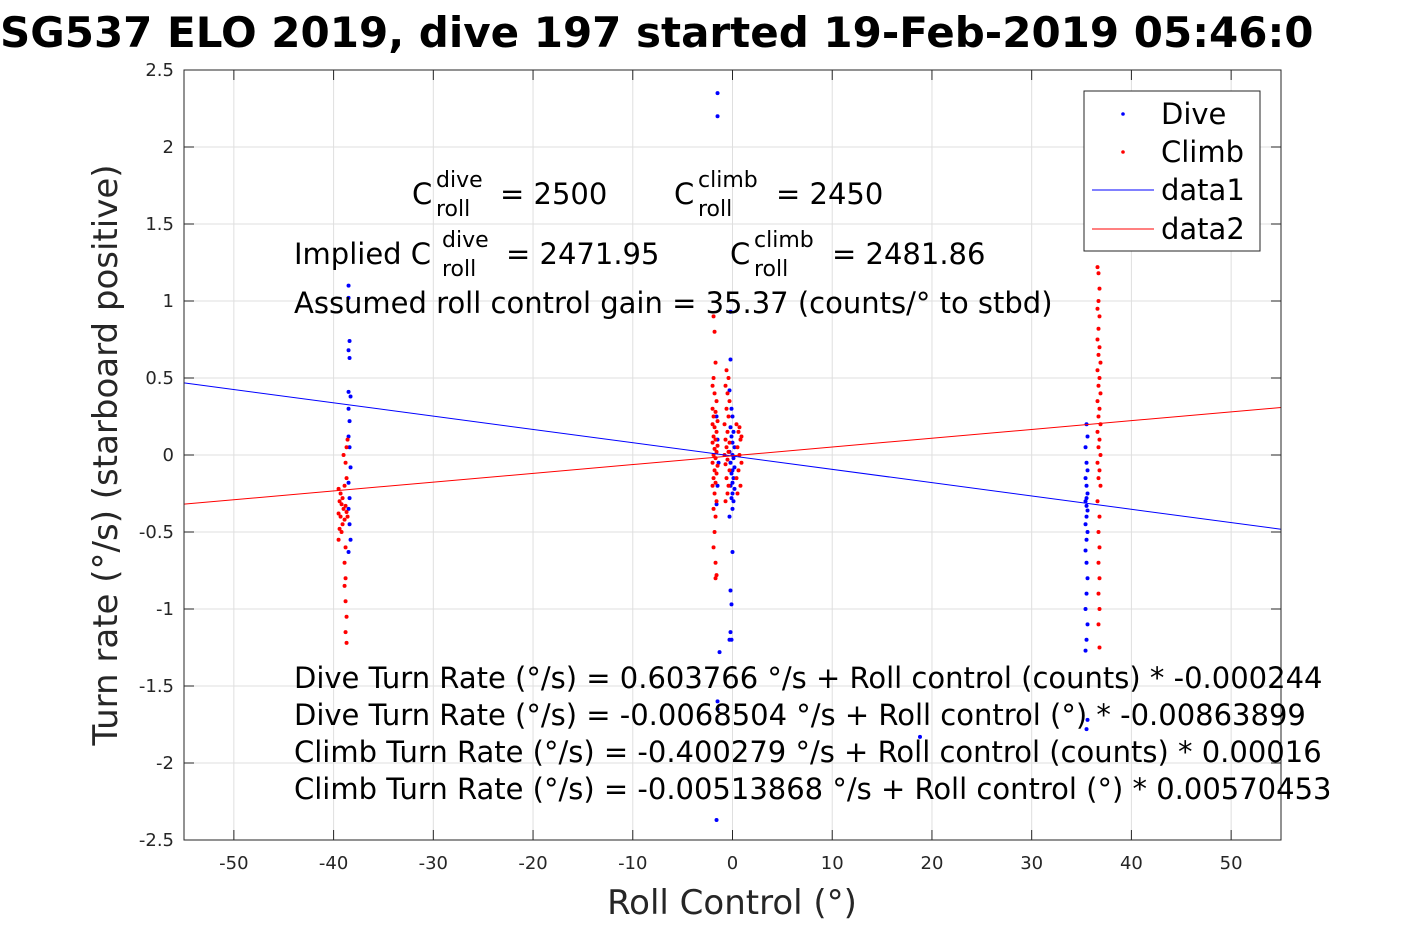 The image size is (1417, 945). Describe the element at coordinates (459, 269) in the screenshot. I see `implied-dive-sub: roll` at that location.